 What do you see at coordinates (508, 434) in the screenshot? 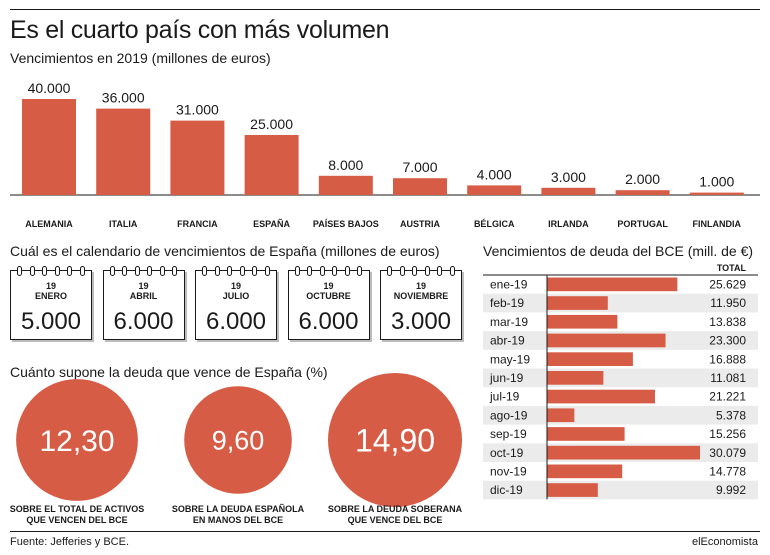
I see `bce-month-label: sep-19` at bounding box center [508, 434].